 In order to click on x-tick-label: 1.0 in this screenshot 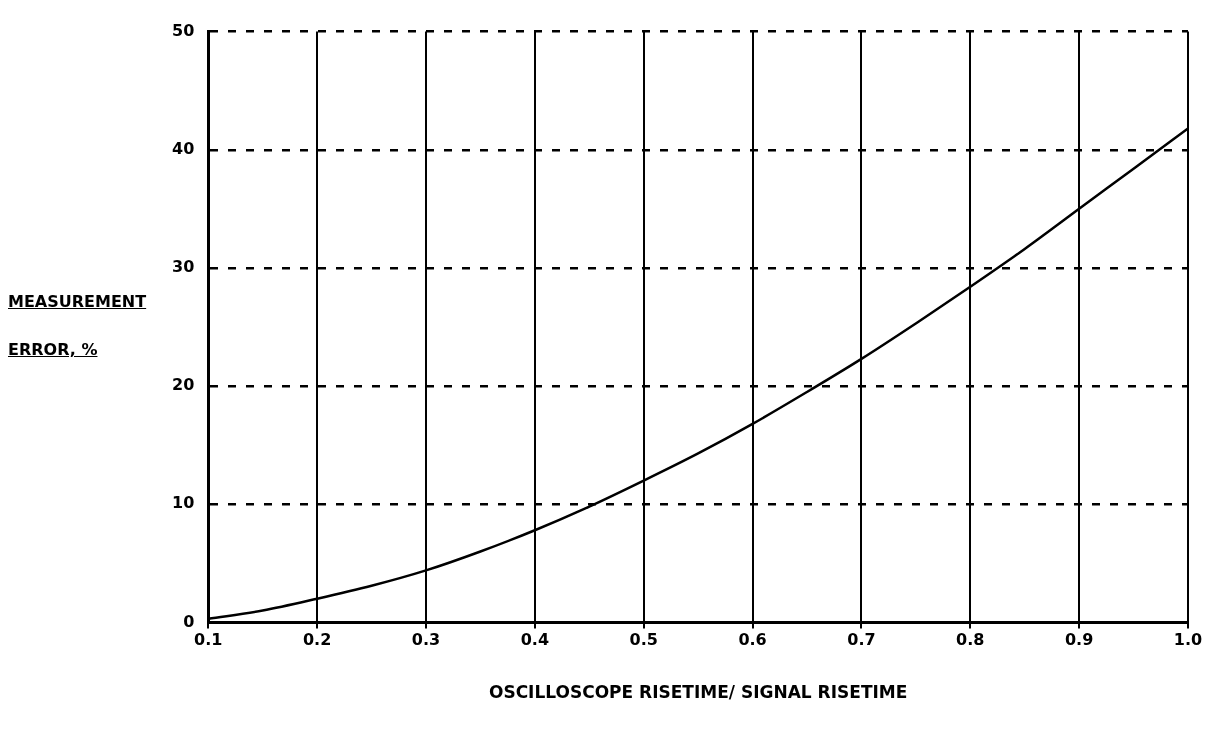, I will do `click(1188, 640)`.